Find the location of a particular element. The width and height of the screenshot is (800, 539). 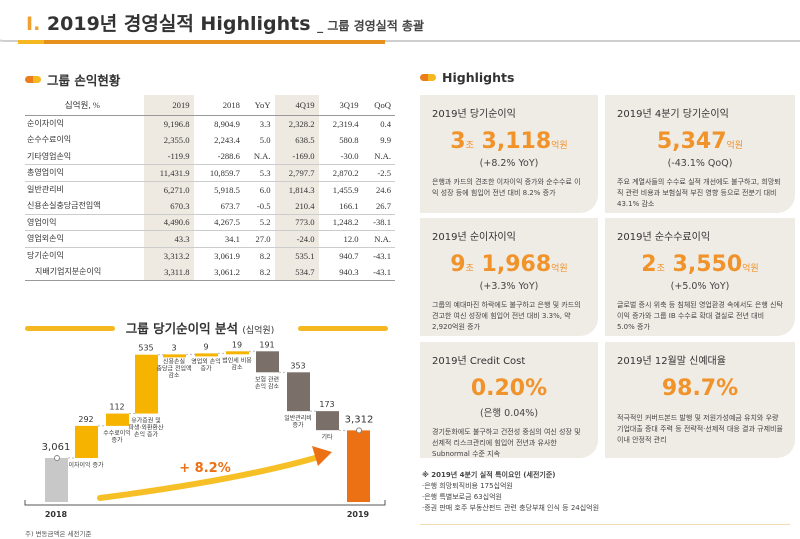

step-label: 보험 관련 손익 감소 is located at coordinates (267, 382).